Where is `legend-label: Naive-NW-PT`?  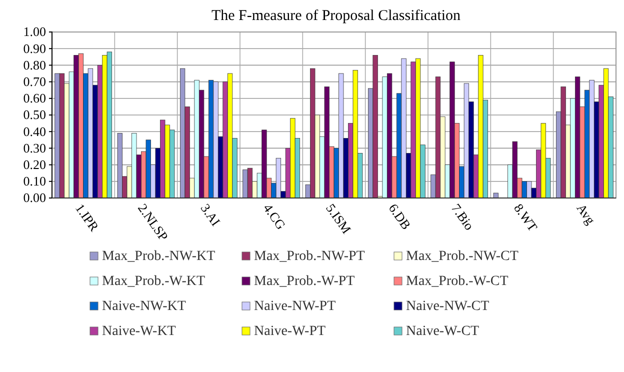 legend-label: Naive-NW-PT is located at coordinates (295, 306).